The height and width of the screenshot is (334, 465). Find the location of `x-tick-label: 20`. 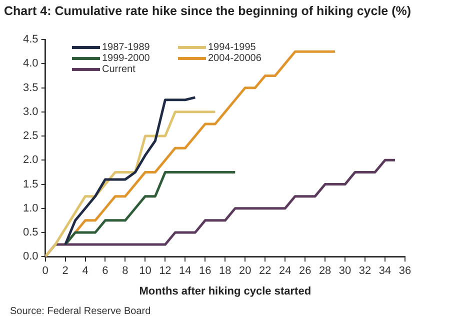

x-tick-label: 20 is located at coordinates (245, 271).